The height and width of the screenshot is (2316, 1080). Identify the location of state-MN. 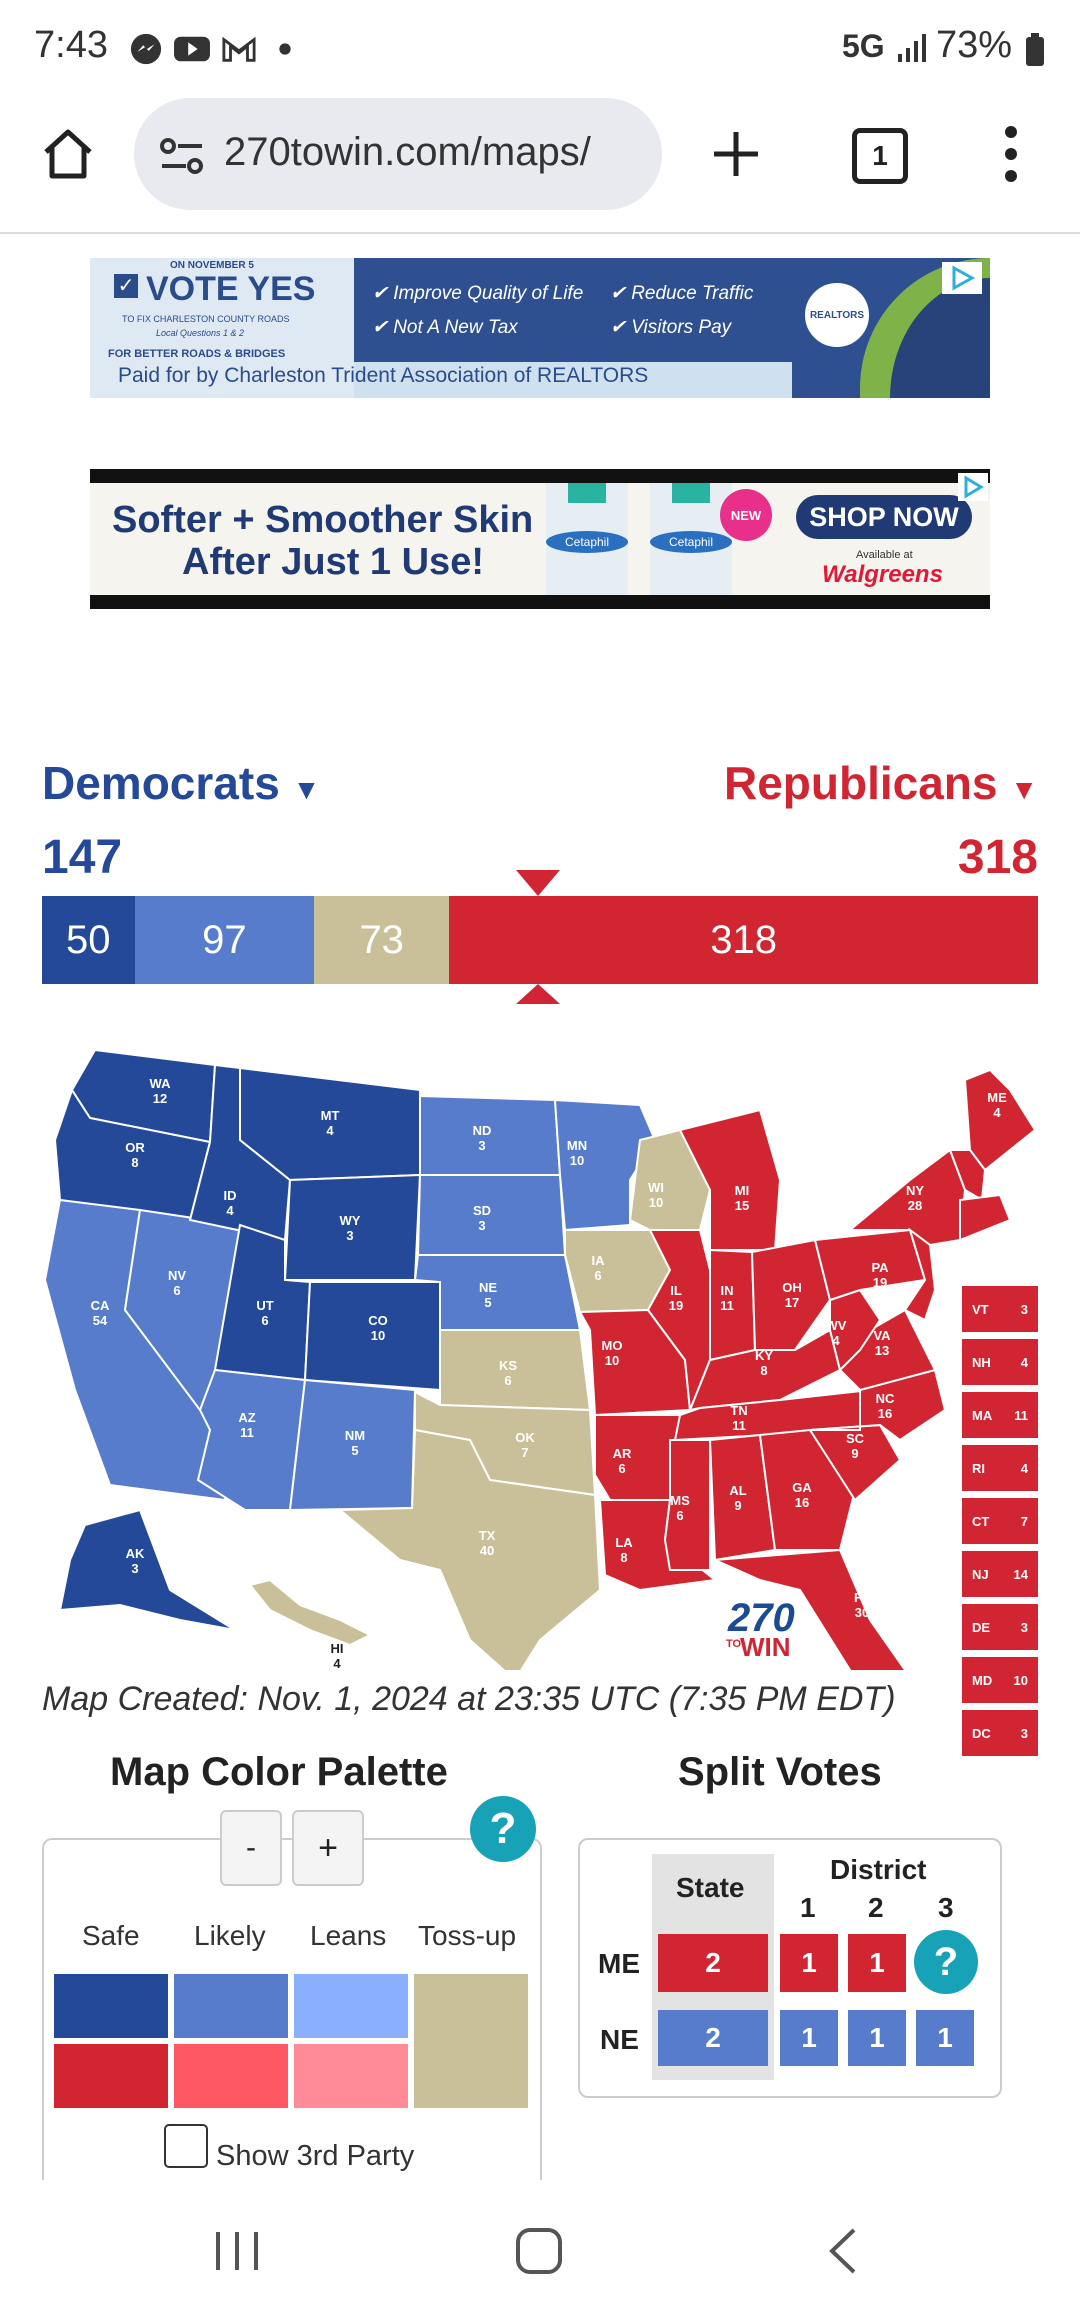
(605, 1165).